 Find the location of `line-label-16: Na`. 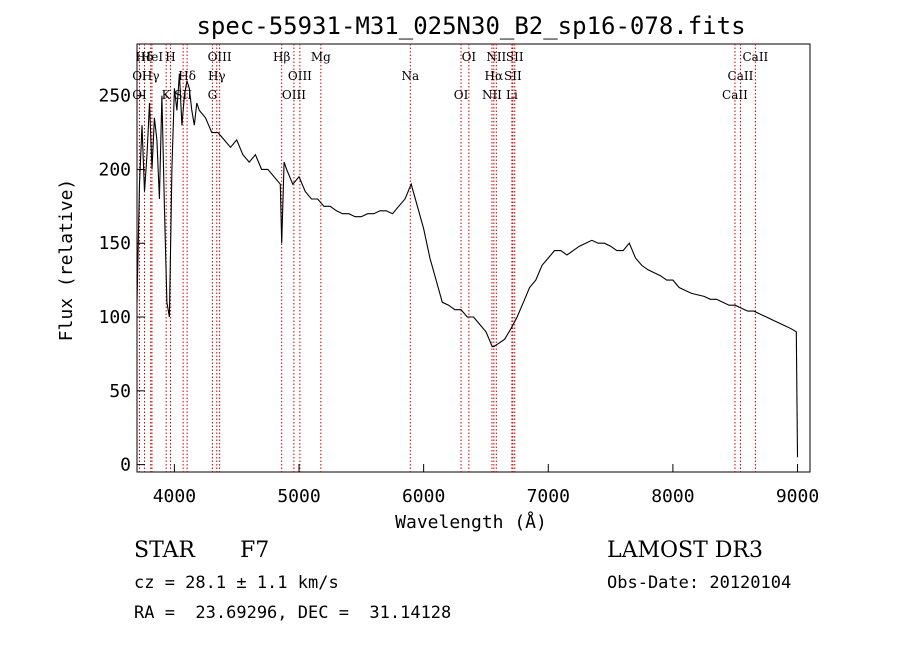

line-label-16: Na is located at coordinates (410, 76).